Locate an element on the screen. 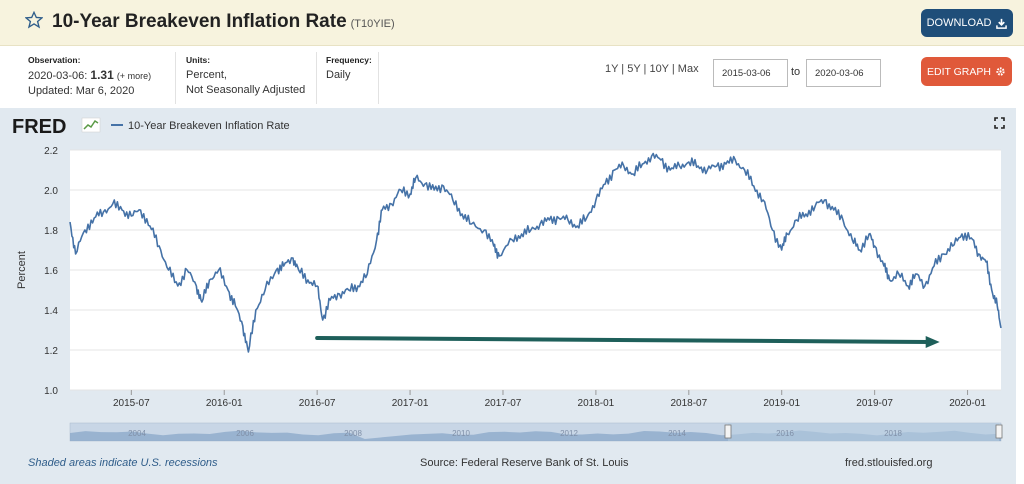 Image resolution: width=1024 pixels, height=484 pixels. gear-icon is located at coordinates (1000, 71).